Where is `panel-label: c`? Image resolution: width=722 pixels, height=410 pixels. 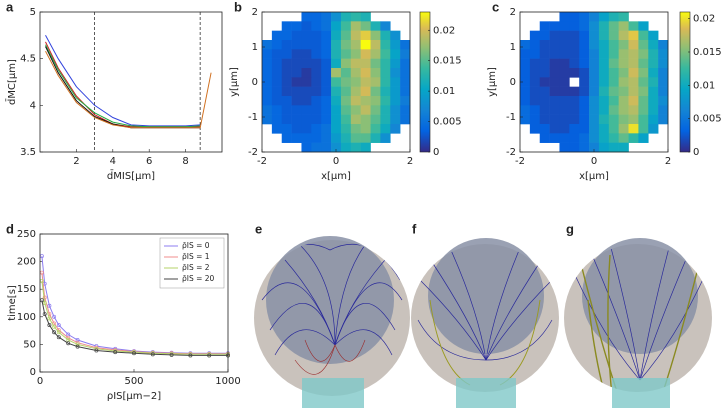
panel-label: c is located at coordinates (495, 7).